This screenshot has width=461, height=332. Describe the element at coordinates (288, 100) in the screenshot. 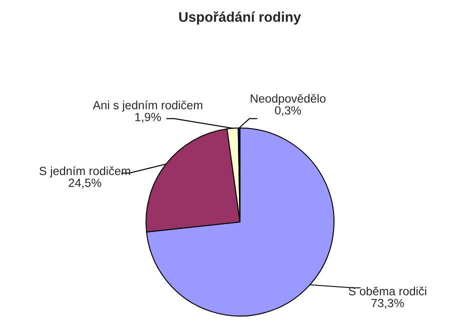

I see `slice-label: Neodpovědělo` at that location.